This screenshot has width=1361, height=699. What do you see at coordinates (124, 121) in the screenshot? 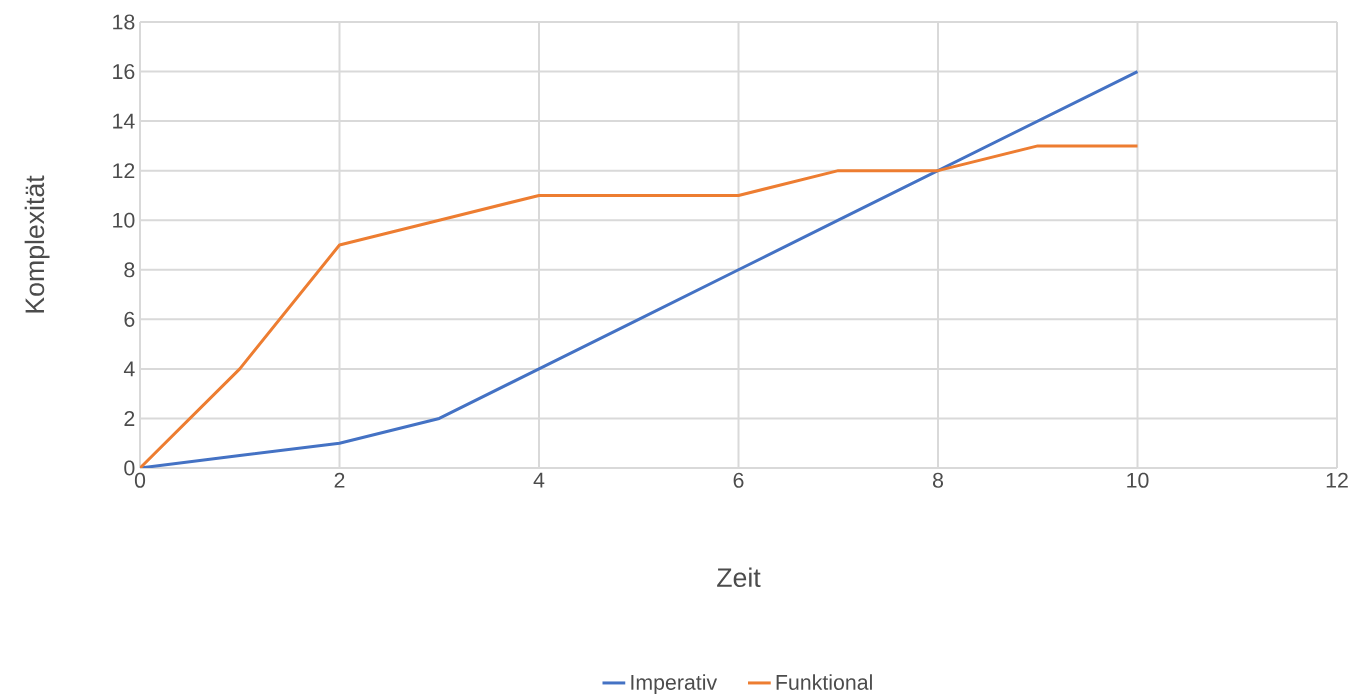
I see `y-tick-label: 14` at bounding box center [124, 121].